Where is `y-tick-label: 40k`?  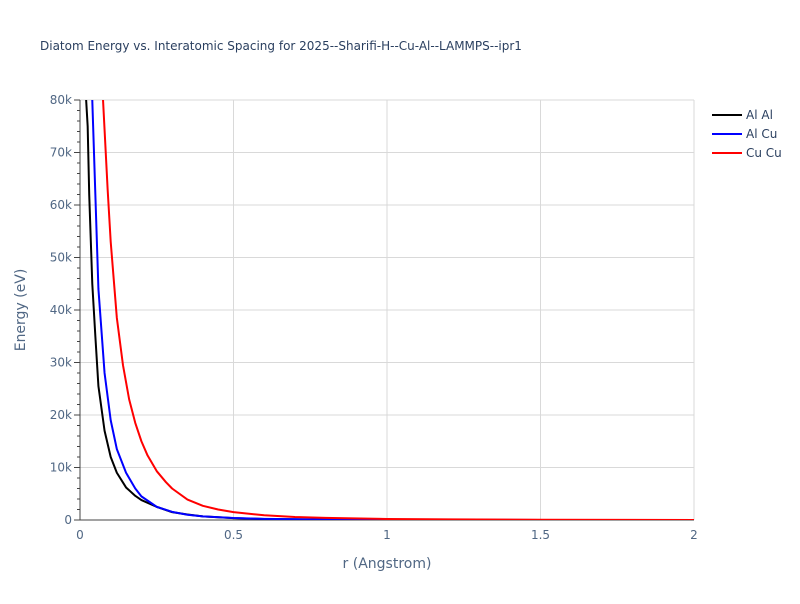
y-tick-label: 40k is located at coordinates (61, 310).